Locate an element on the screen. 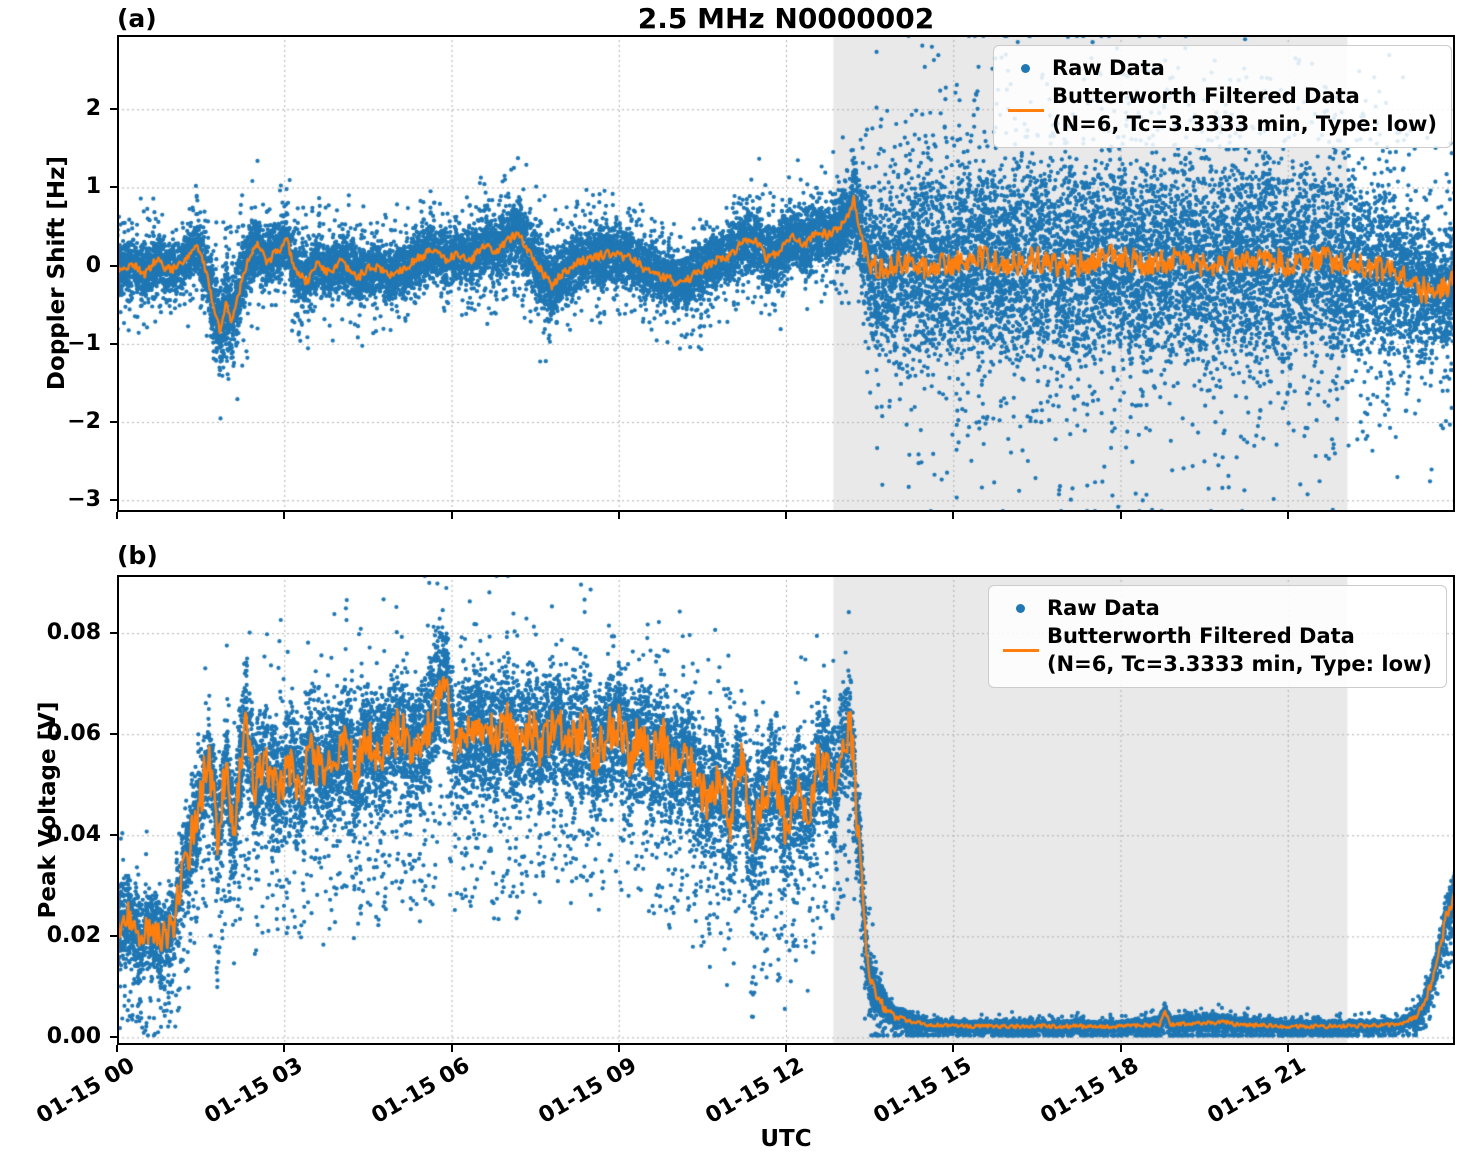 The width and height of the screenshot is (1472, 1172). y-tick-label: 1 is located at coordinates (93, 187).